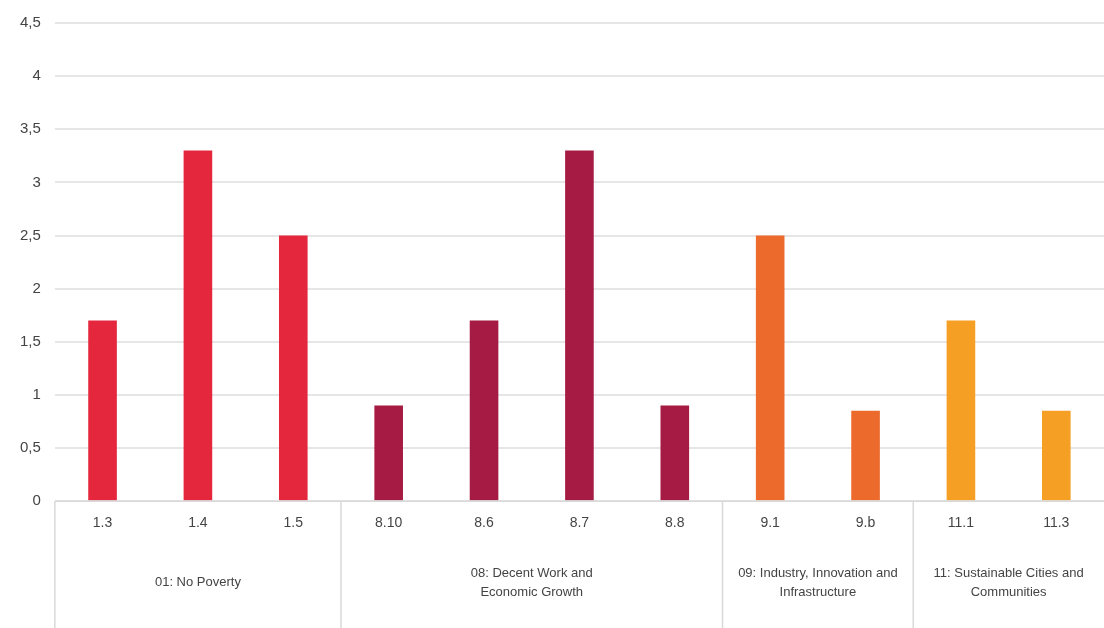 The width and height of the screenshot is (1104, 628). Describe the element at coordinates (389, 522) in the screenshot. I see `x-tick-label: 8.10` at that location.